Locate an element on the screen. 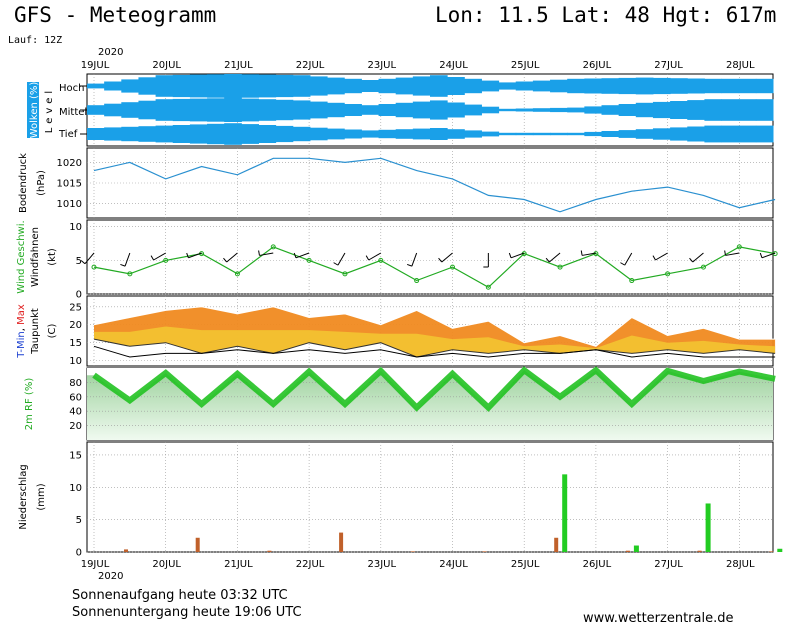 The width and height of the screenshot is (800, 625). date-label-top: 24JUL is located at coordinates (453, 65).